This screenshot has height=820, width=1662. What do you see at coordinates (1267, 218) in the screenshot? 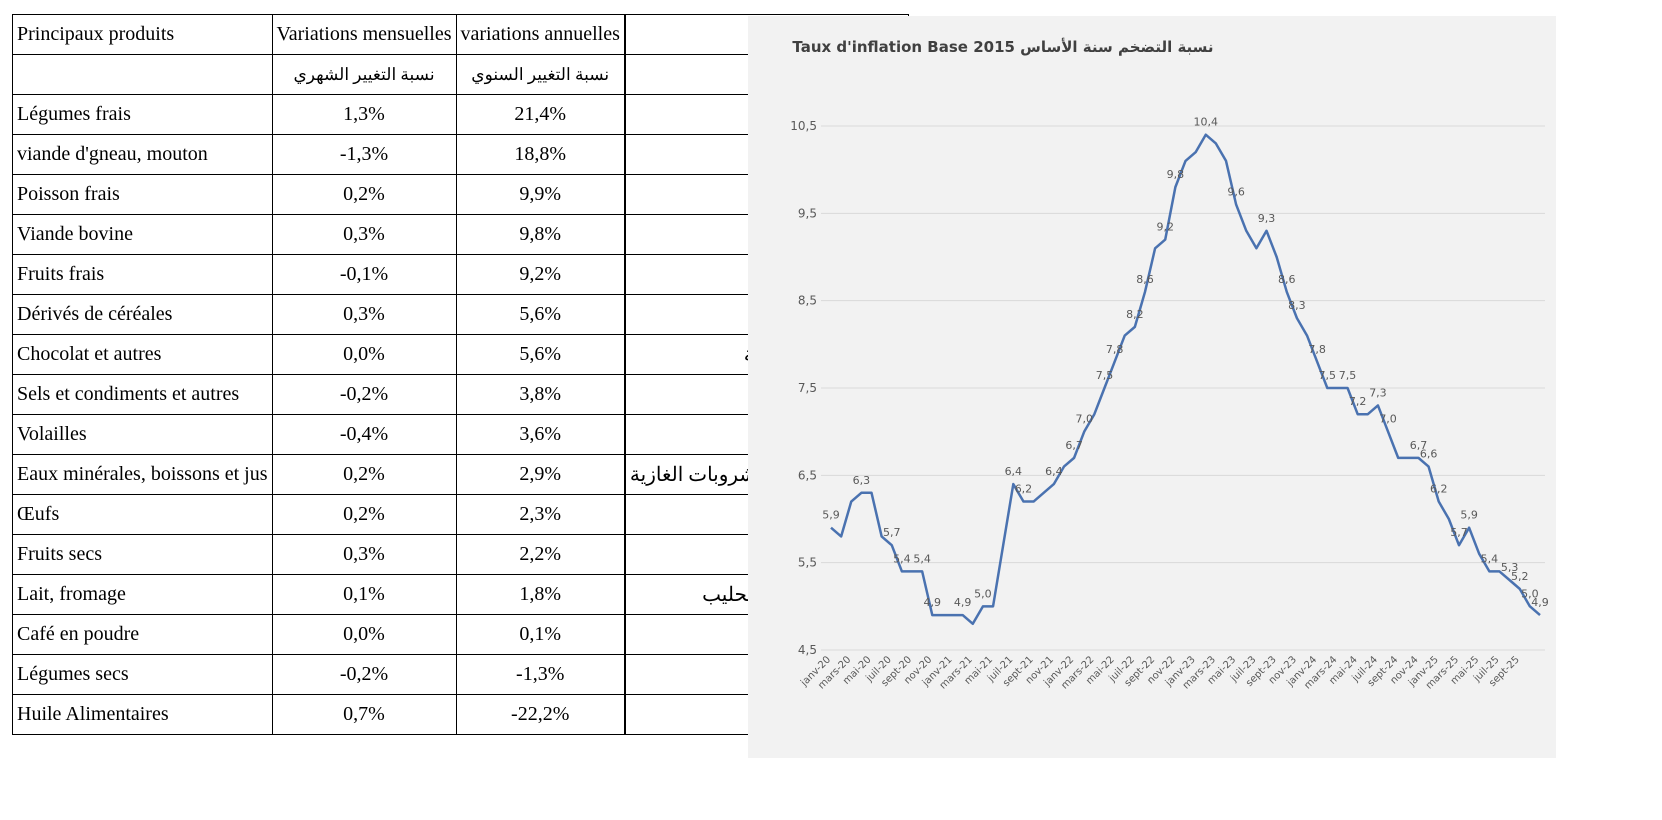
I see `data-label: 9,3` at bounding box center [1267, 218].